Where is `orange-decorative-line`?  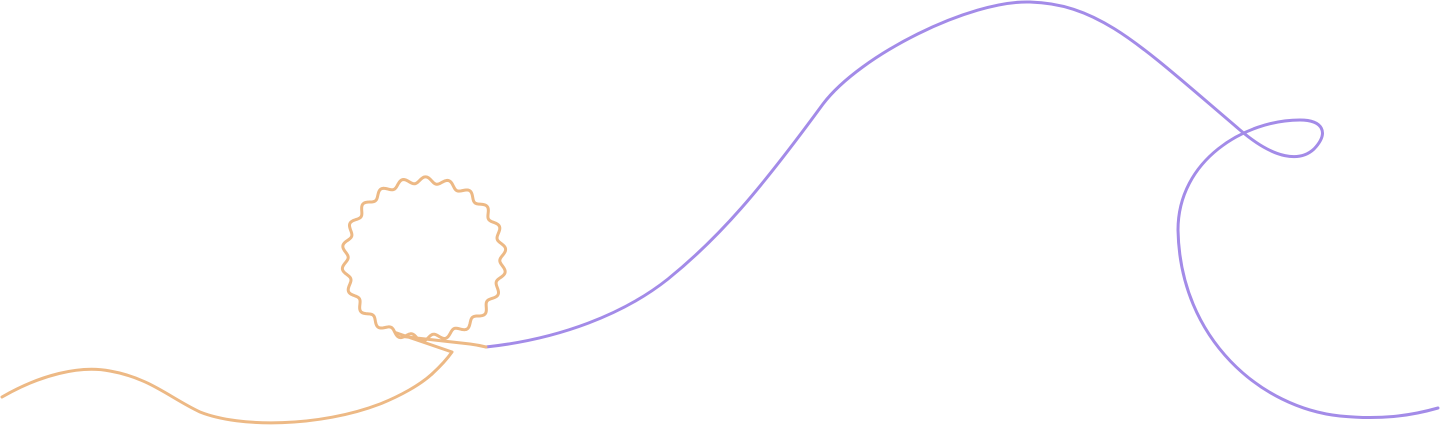 orange-decorative-line is located at coordinates (217, 396).